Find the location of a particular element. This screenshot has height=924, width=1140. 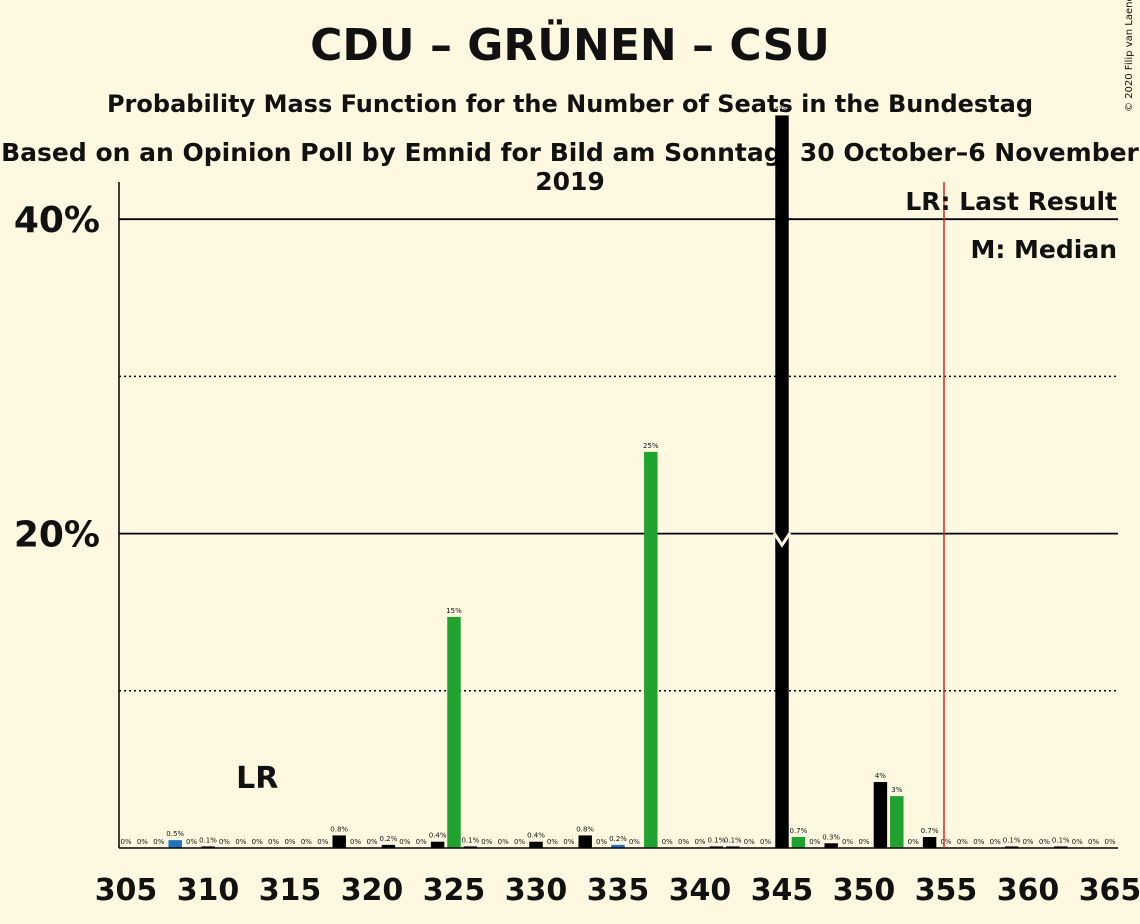

legend-median: M: Median is located at coordinates (1043, 249).